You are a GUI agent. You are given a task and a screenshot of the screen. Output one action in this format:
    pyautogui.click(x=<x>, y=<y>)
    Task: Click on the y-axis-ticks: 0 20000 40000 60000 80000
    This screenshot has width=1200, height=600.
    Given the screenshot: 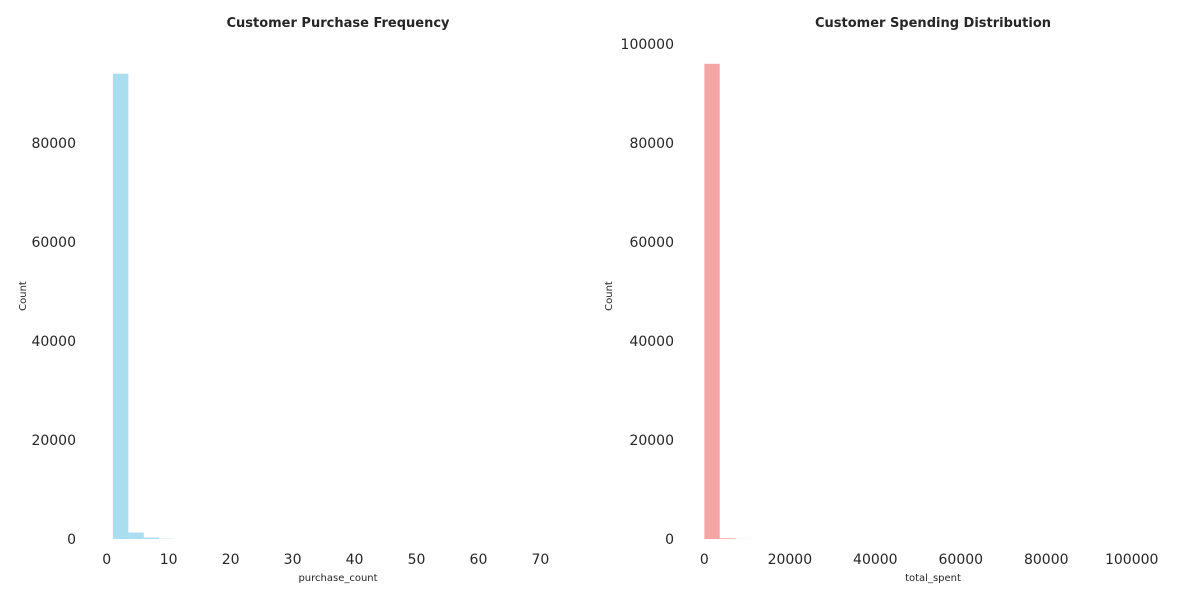 What is the action you would take?
    pyautogui.click(x=53, y=342)
    